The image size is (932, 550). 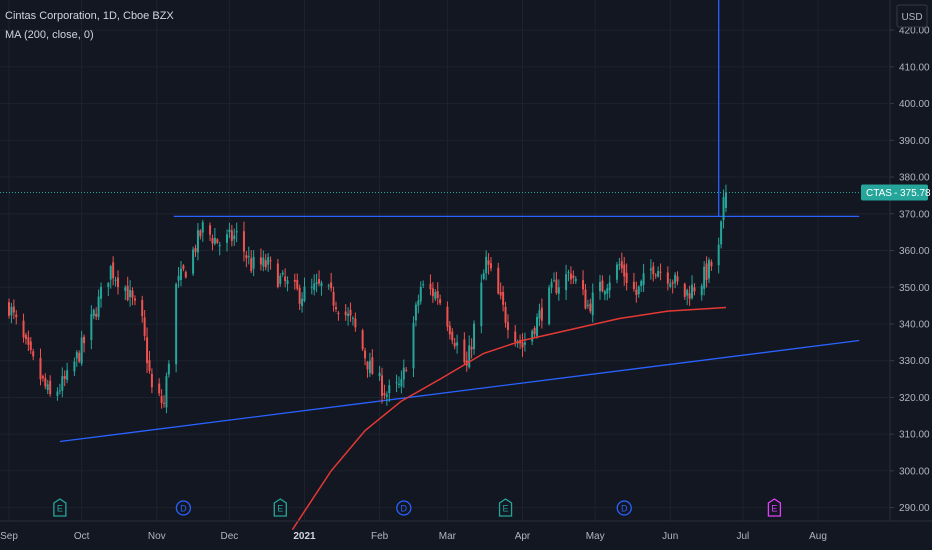 I want to click on indicator-label: MA (200, close, 0), so click(x=49, y=35).